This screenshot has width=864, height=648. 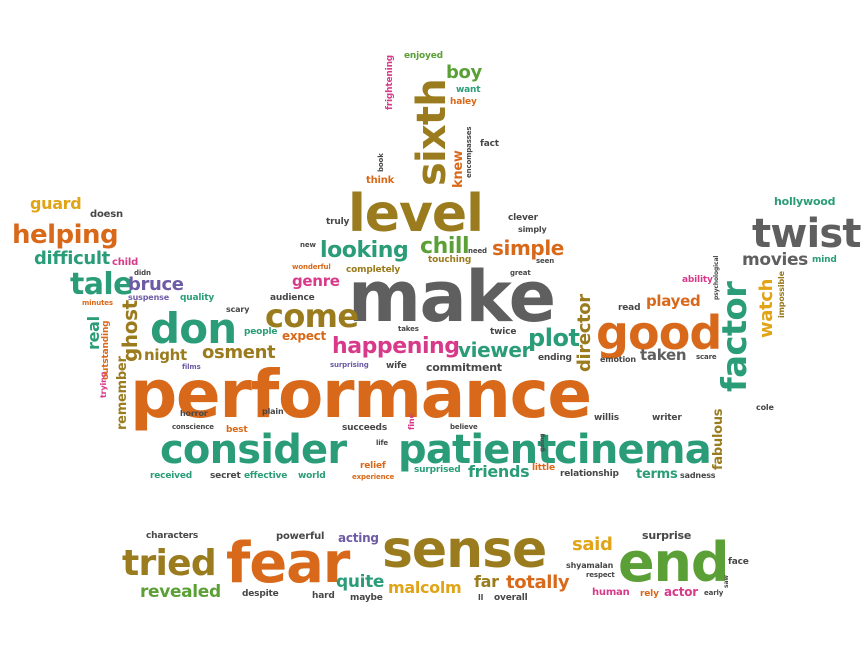 What do you see at coordinates (373, 270) in the screenshot?
I see `word-completely: completely` at bounding box center [373, 270].